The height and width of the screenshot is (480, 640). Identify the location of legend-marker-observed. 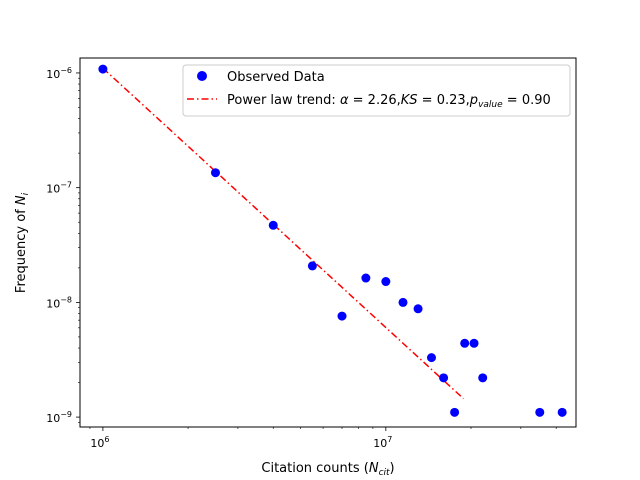
(202, 76).